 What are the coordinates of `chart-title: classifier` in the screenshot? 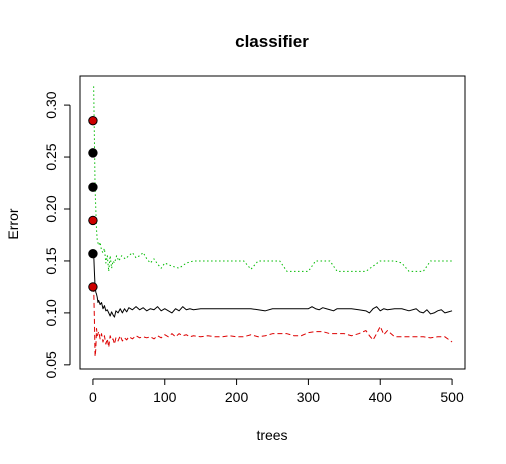 It's located at (272, 41).